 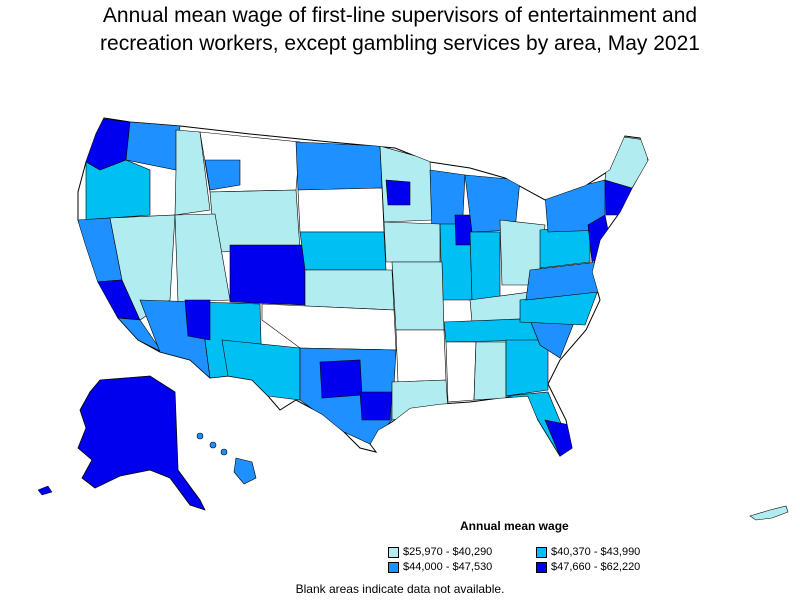 I want to click on legend-label-1: $25,970 - $40,290, so click(x=448, y=552).